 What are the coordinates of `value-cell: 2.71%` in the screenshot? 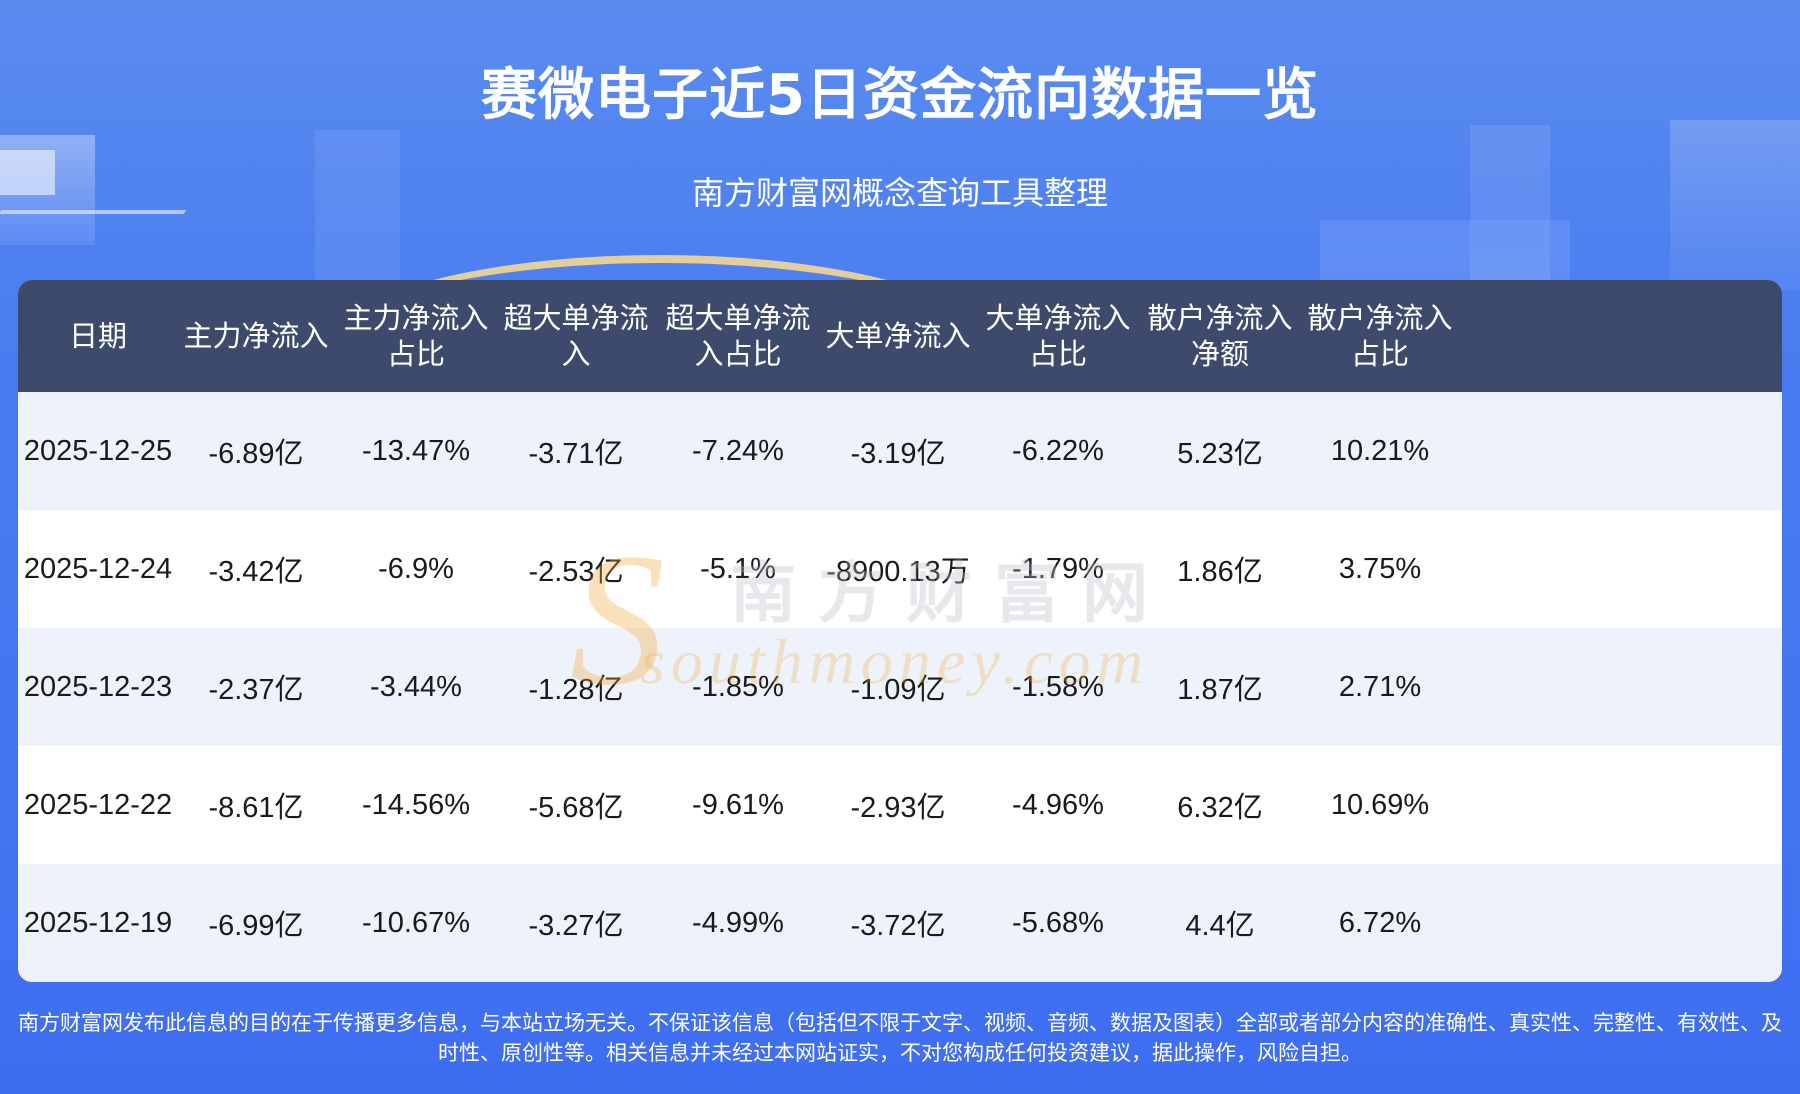 It's located at (1380, 686).